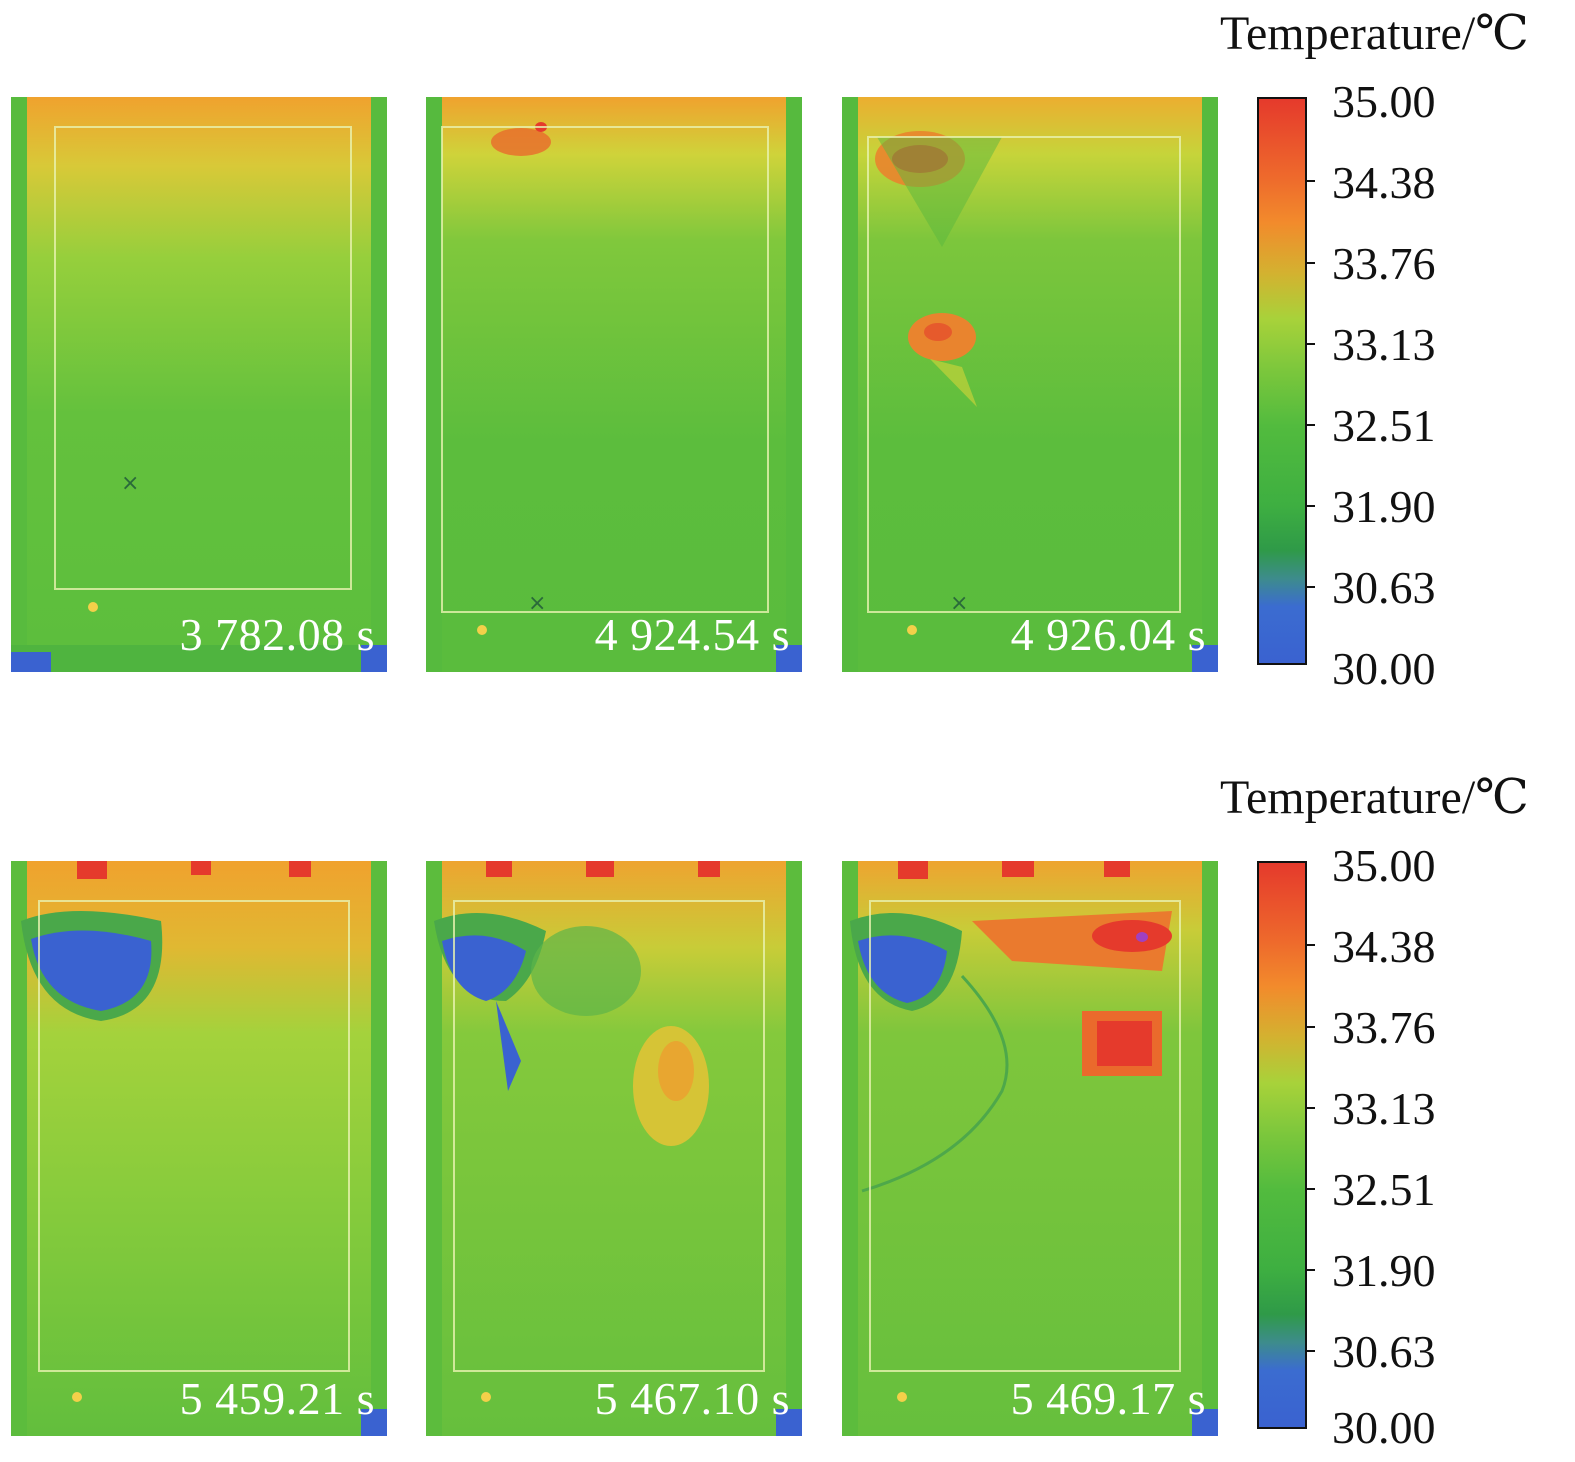 The image size is (1575, 1462). I want to click on thermal-panel-1: × 3 782.08 s, so click(199, 384).